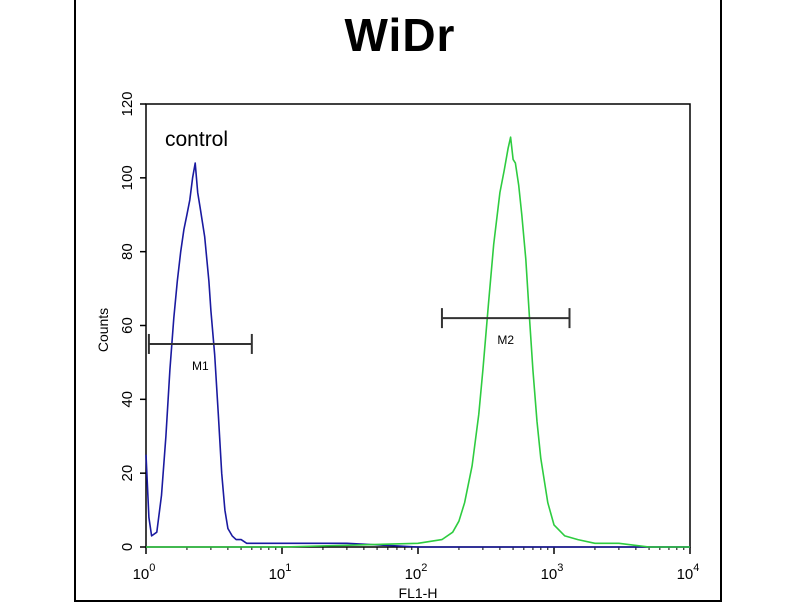 This screenshot has height=602, width=800. What do you see at coordinates (280, 572) in the screenshot?
I see `x-tick-label: 10¹` at bounding box center [280, 572].